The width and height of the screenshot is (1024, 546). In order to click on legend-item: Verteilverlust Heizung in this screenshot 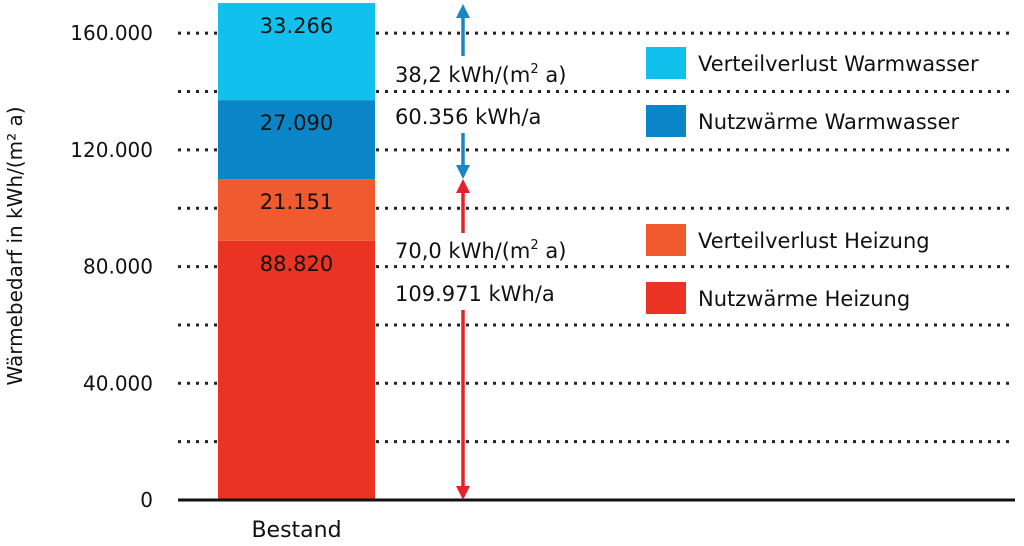, I will do `click(788, 240)`.